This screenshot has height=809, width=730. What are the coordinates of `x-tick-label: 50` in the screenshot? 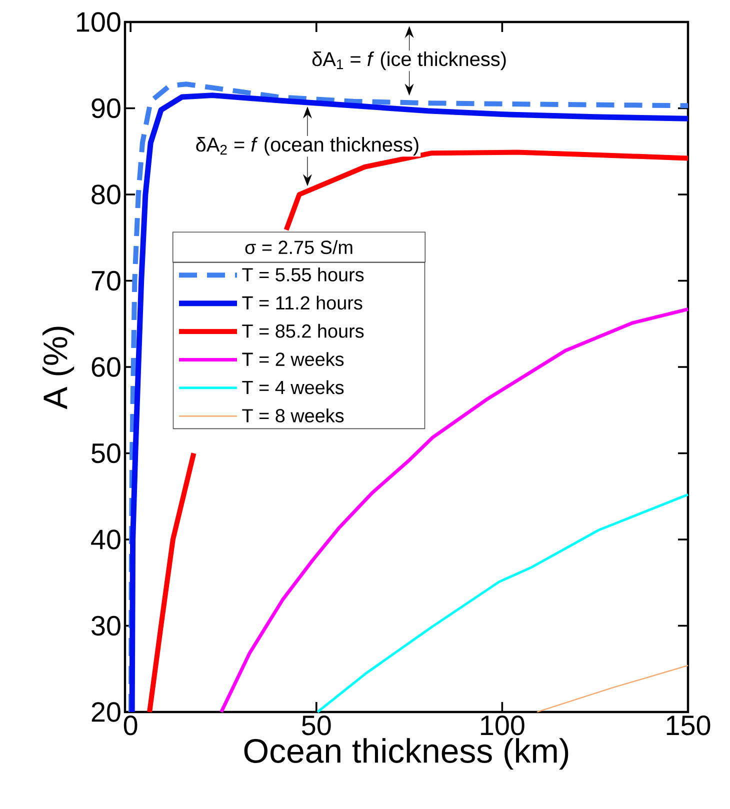 It's located at (316, 726).